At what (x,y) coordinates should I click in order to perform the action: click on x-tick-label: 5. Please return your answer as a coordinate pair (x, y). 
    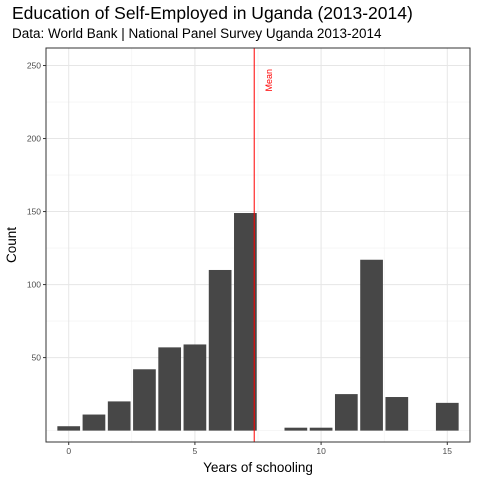
    Looking at the image, I should click on (195, 451).